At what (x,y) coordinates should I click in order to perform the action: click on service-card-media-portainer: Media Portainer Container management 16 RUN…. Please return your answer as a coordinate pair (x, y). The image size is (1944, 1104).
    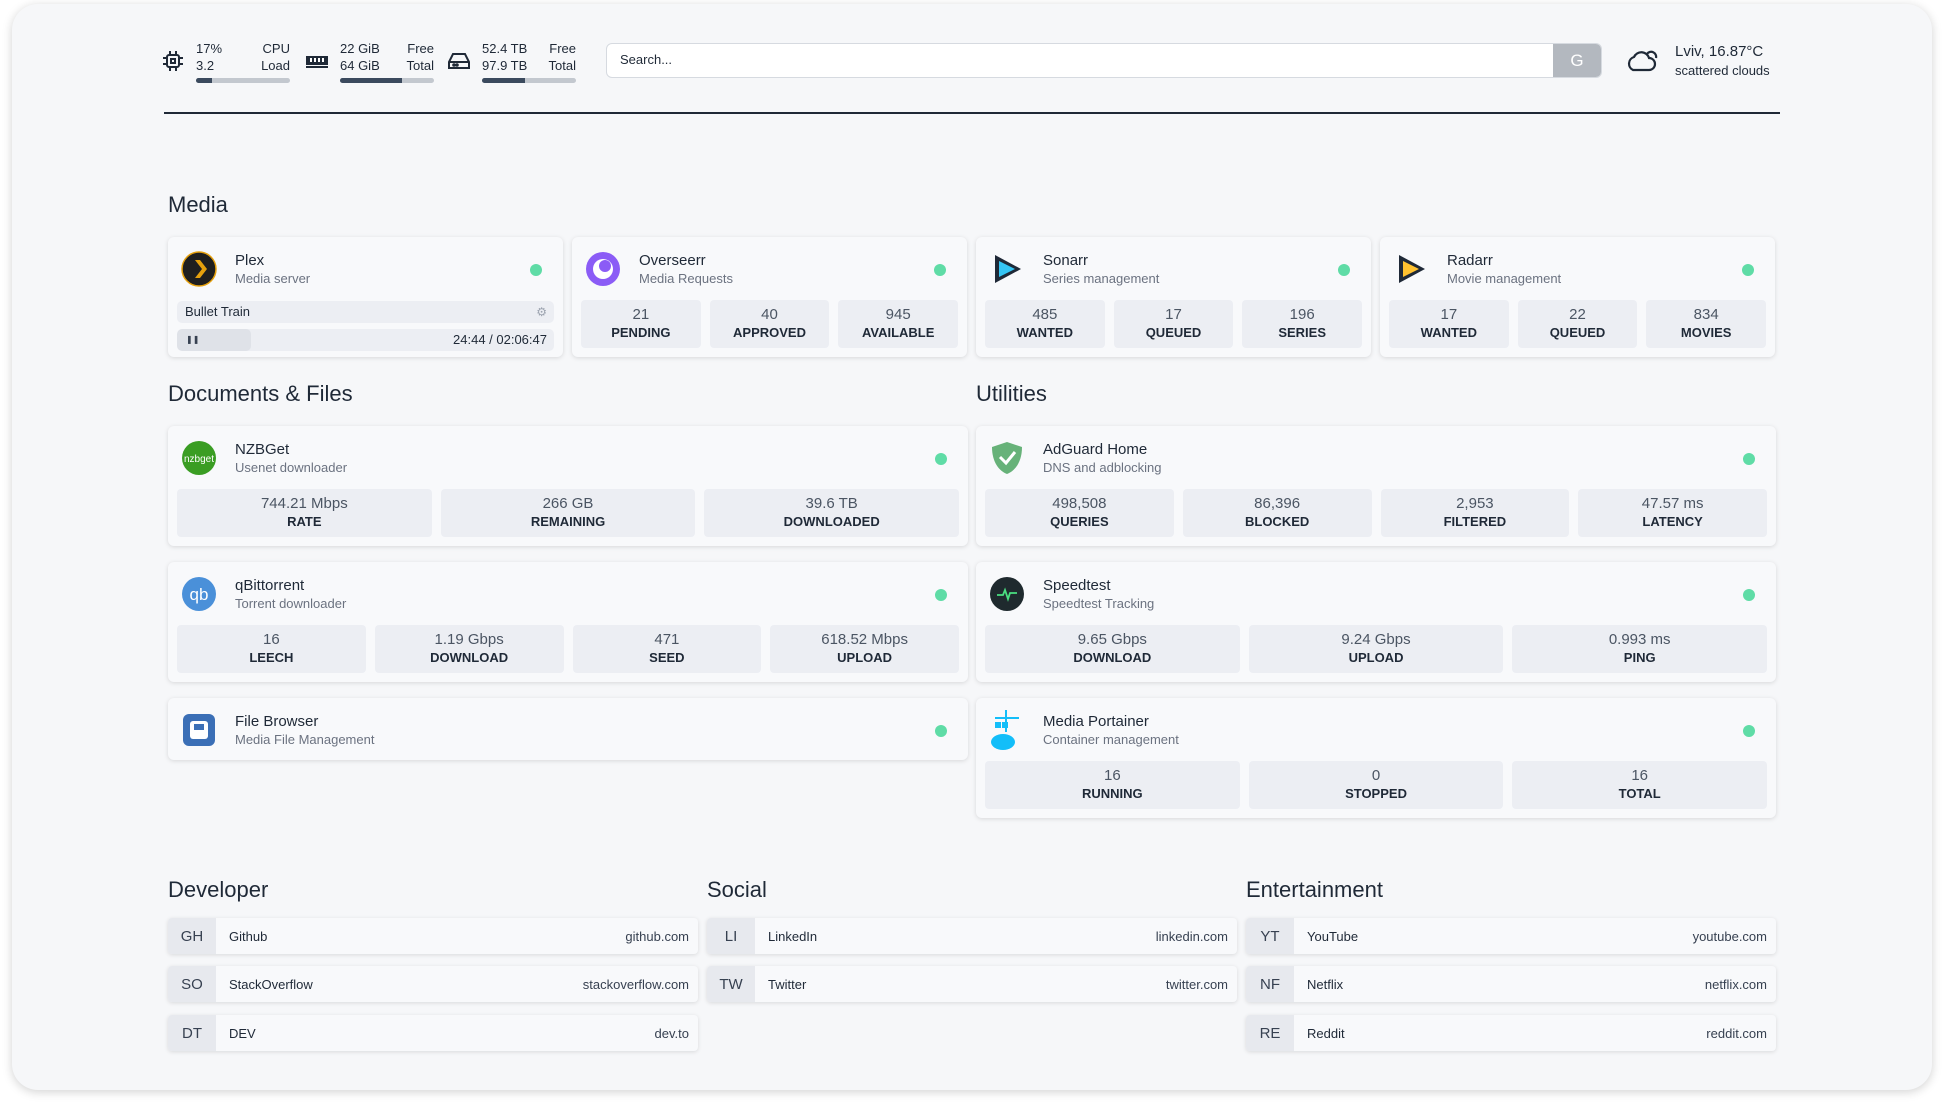
    Looking at the image, I should click on (1376, 758).